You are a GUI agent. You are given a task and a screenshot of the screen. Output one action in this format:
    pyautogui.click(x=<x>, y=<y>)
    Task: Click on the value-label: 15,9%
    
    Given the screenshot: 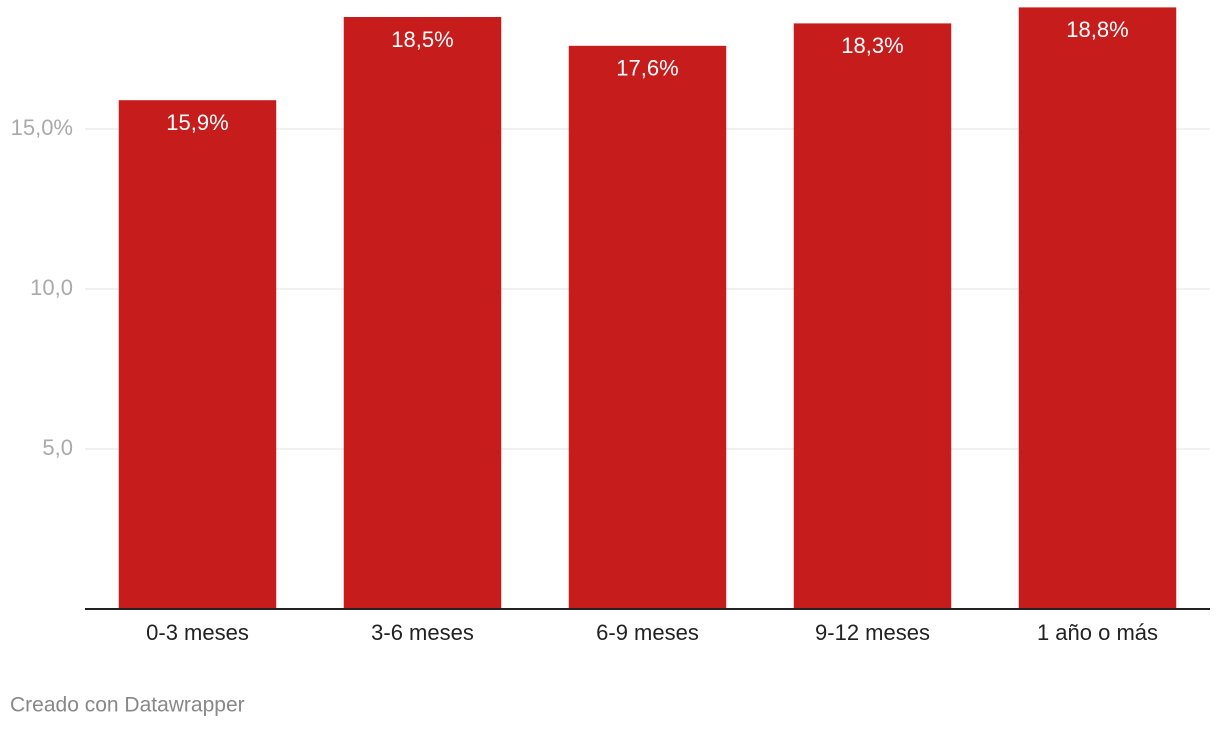 What is the action you would take?
    pyautogui.click(x=197, y=122)
    